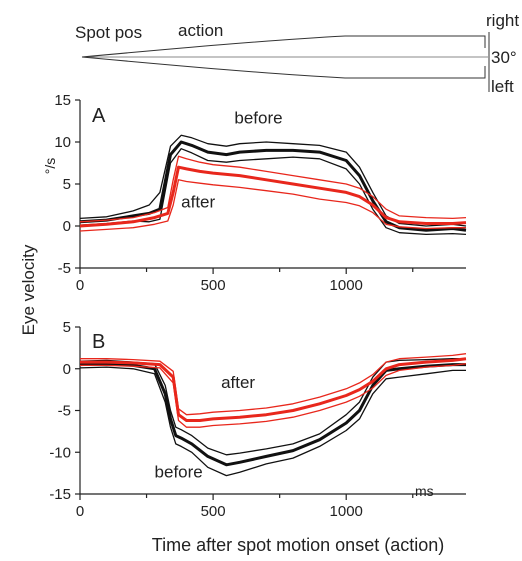 The image size is (522, 561). I want to click on x-units-label: ms, so click(424, 491).